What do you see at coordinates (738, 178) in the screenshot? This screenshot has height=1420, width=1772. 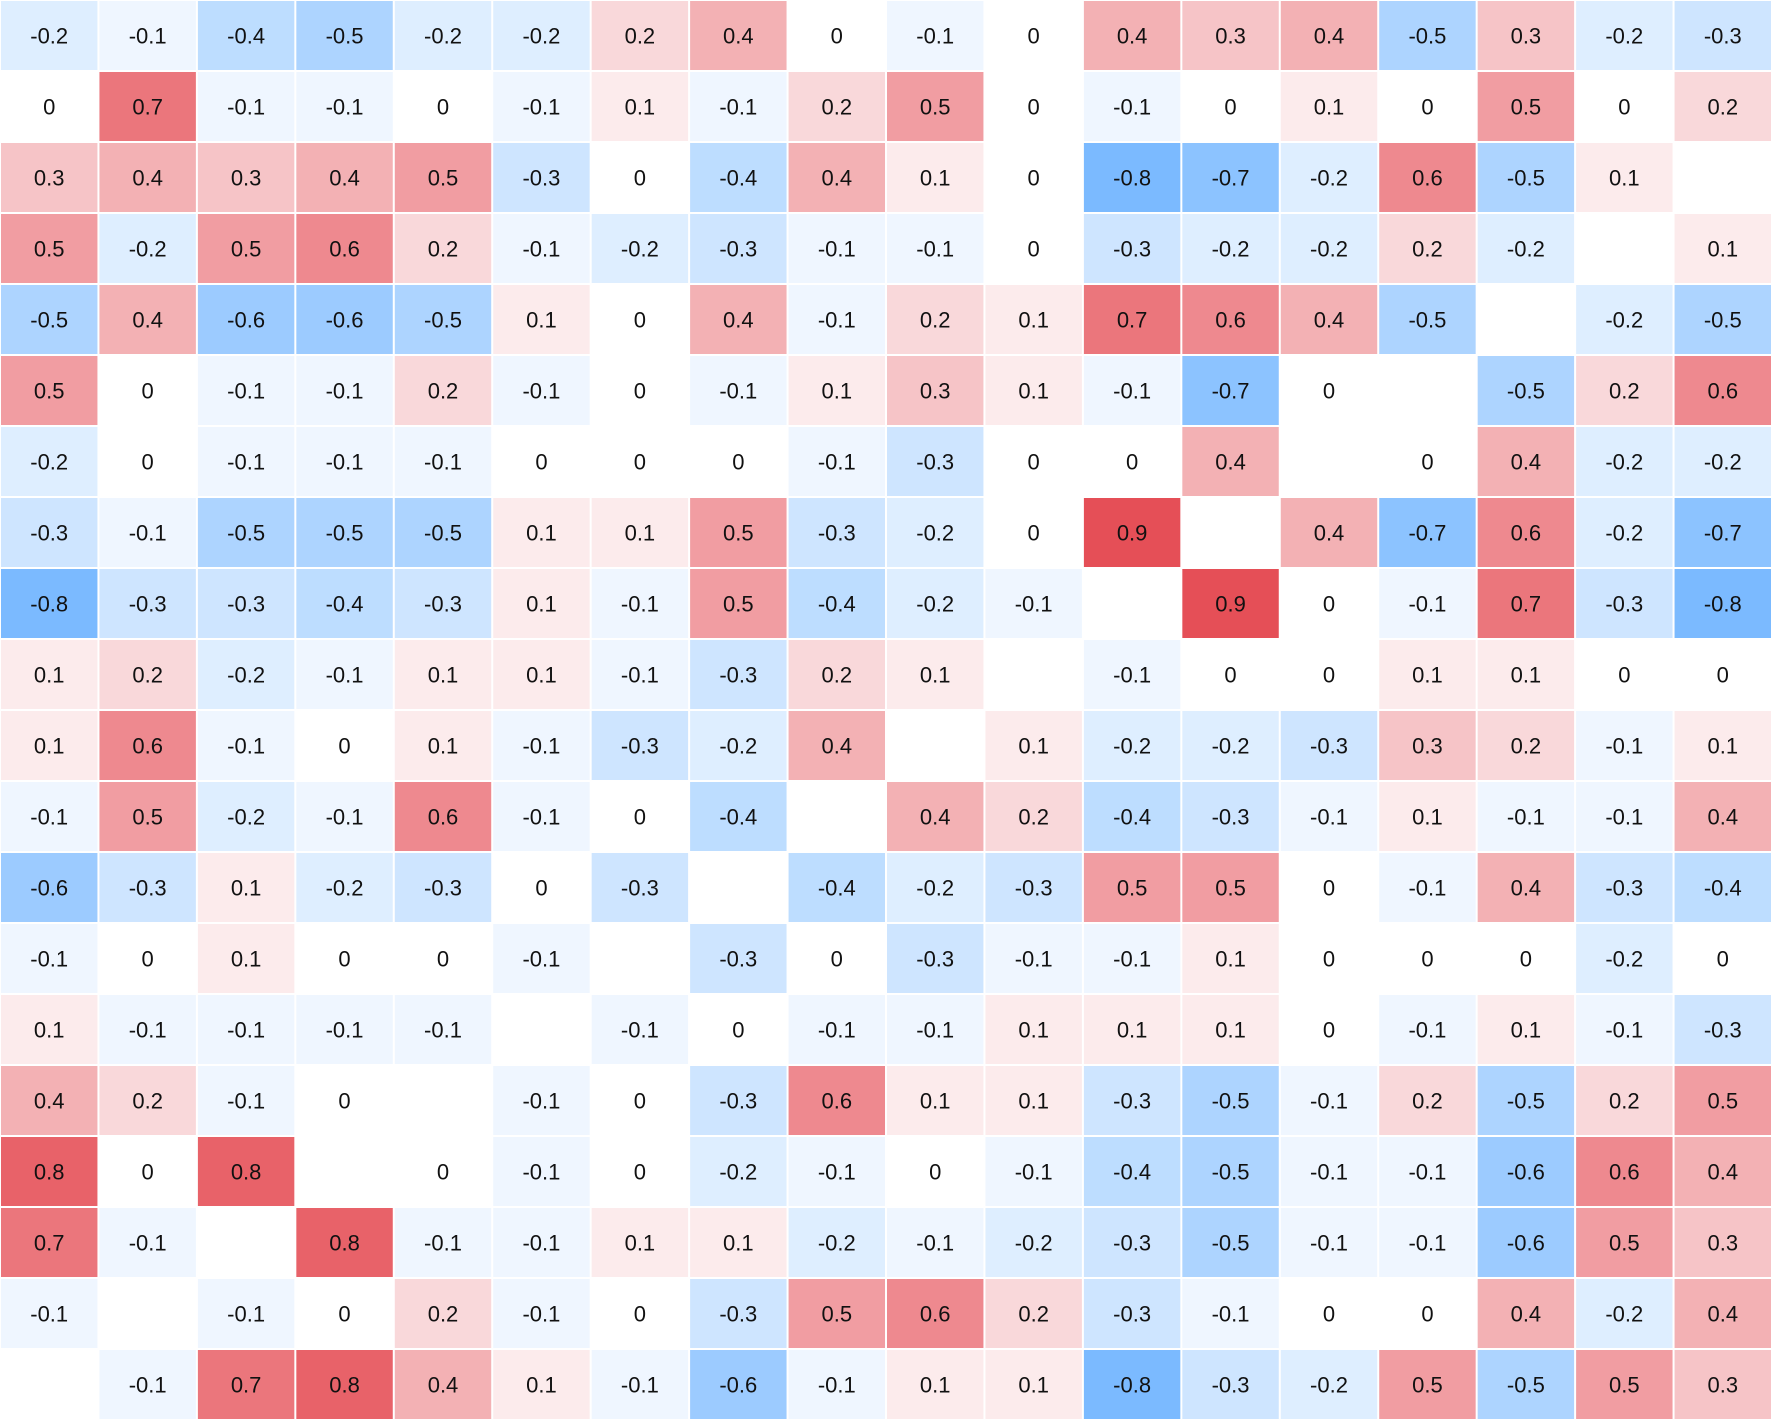 I see `cell-value-label: -0.4` at bounding box center [738, 178].